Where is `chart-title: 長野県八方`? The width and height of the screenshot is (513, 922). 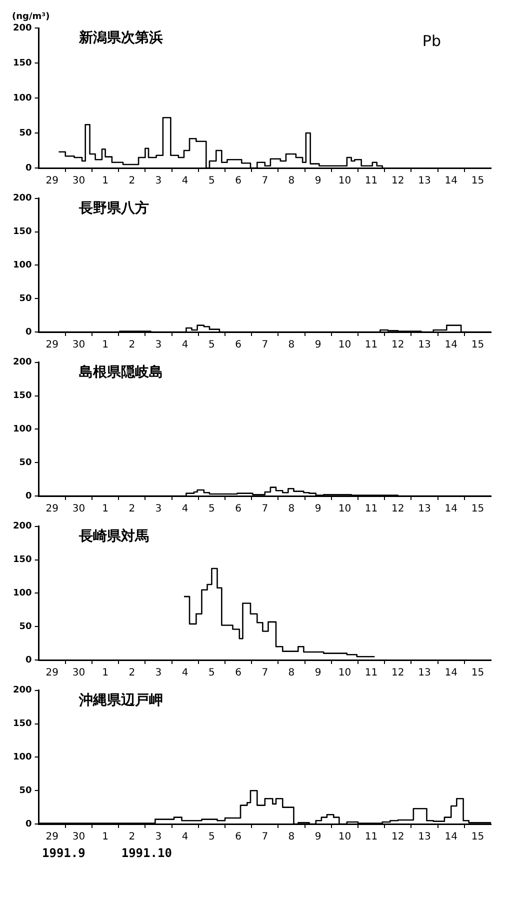 chart-title: 長野県八方 is located at coordinates (113, 207).